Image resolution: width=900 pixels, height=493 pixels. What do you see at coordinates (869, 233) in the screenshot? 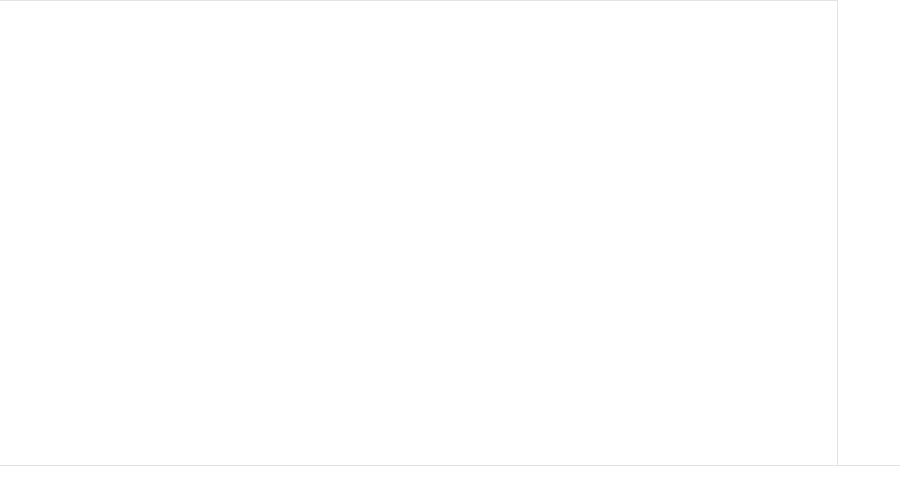
I see `price-axis` at bounding box center [869, 233].